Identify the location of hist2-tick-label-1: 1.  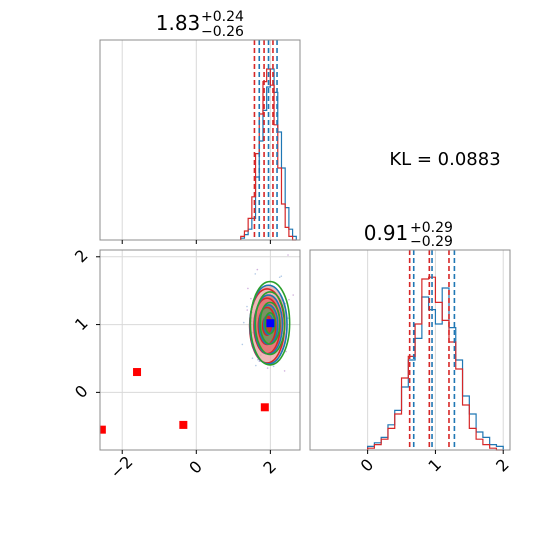
(434, 465).